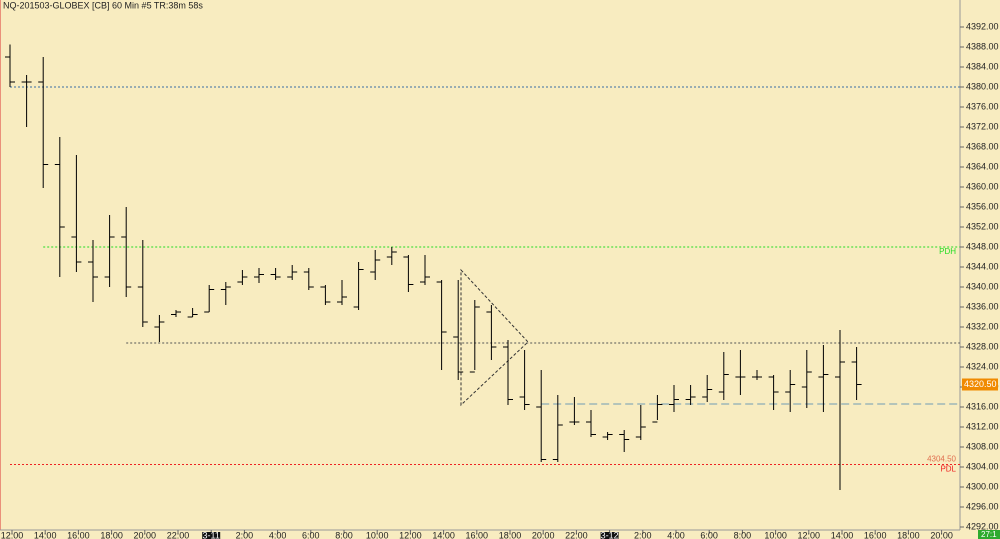  Describe the element at coordinates (982, 306) in the screenshot. I see `y-tick-label: 4336.00` at that location.